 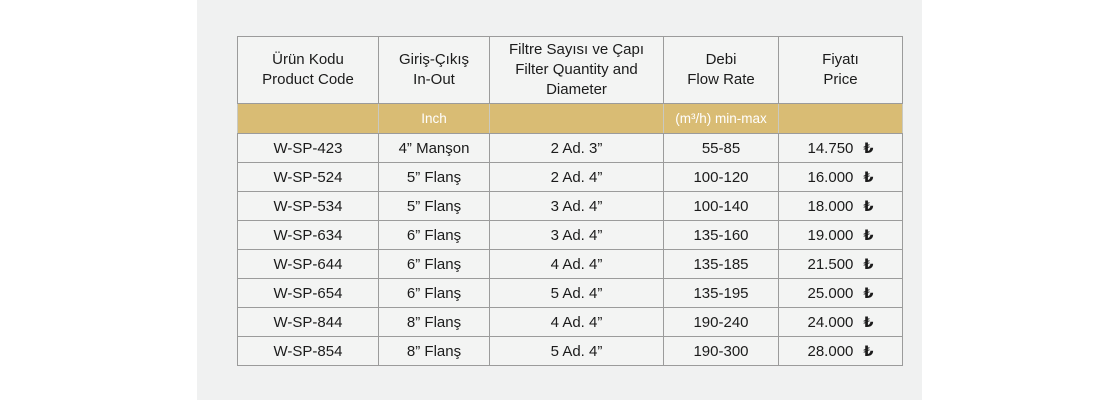 I want to click on filter-quantity-cell: 2 Ad. 3”, so click(x=576, y=148).